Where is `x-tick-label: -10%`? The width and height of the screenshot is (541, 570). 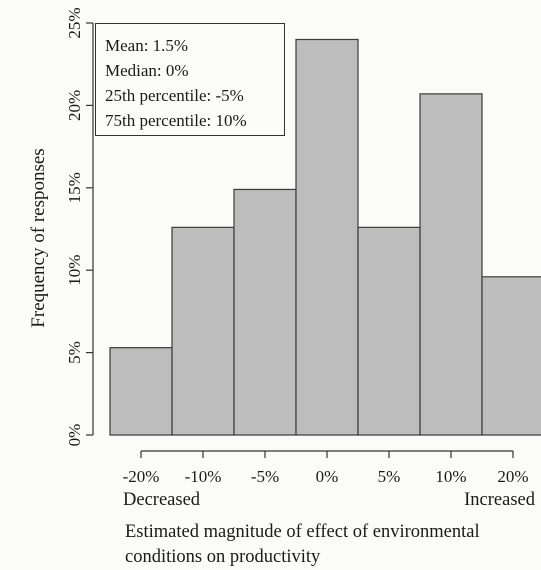
x-tick-label: -10% is located at coordinates (203, 476).